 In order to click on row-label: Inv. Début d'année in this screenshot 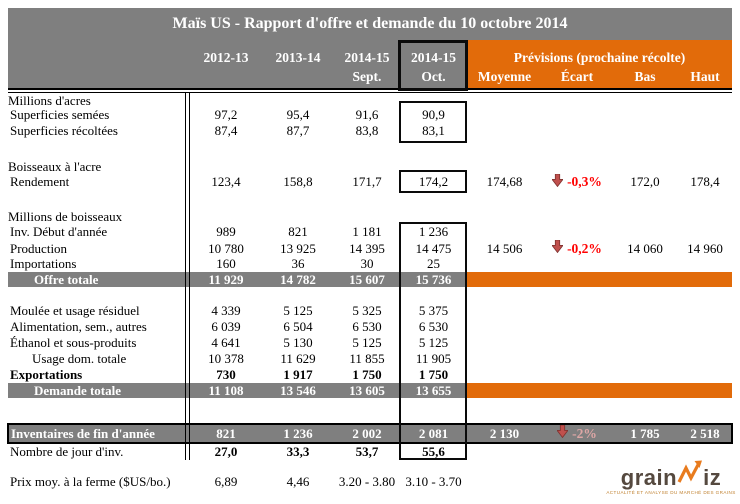, I will do `click(59, 231)`.